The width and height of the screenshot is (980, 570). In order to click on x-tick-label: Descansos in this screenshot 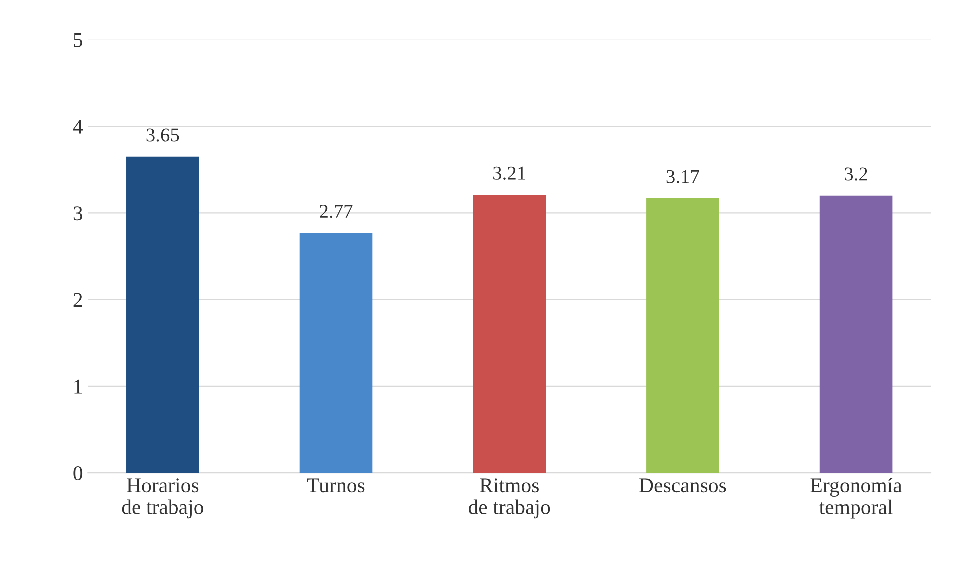, I will do `click(683, 485)`.